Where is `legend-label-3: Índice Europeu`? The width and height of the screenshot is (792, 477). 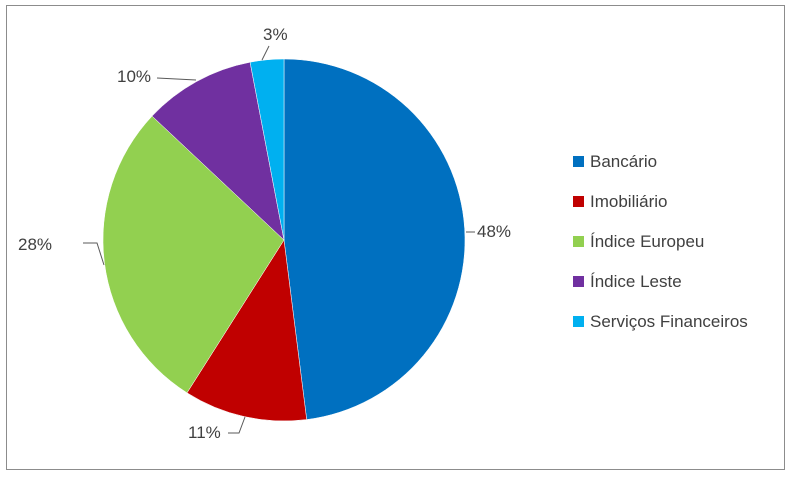
legend-label-3: Índice Europeu is located at coordinates (647, 241).